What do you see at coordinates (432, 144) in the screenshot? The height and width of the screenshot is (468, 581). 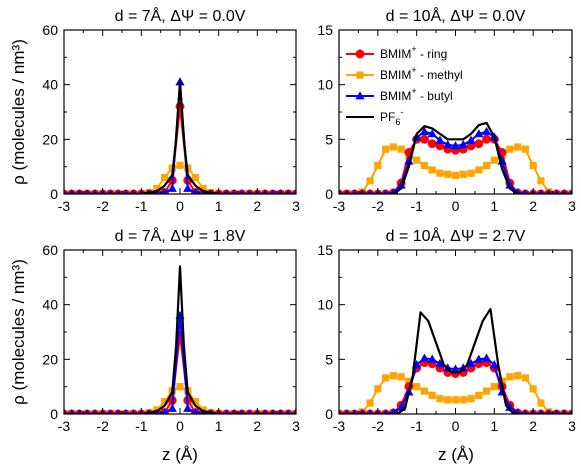 I see `data-point-ring` at bounding box center [432, 144].